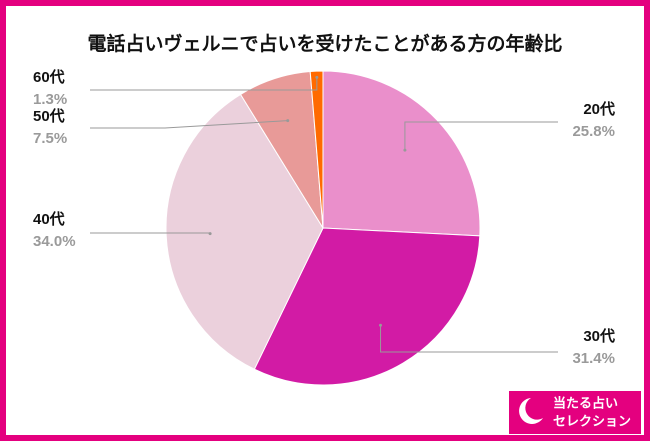 The width and height of the screenshot is (650, 441). Describe the element at coordinates (50, 138) in the screenshot. I see `value-label: 7.5%` at that location.